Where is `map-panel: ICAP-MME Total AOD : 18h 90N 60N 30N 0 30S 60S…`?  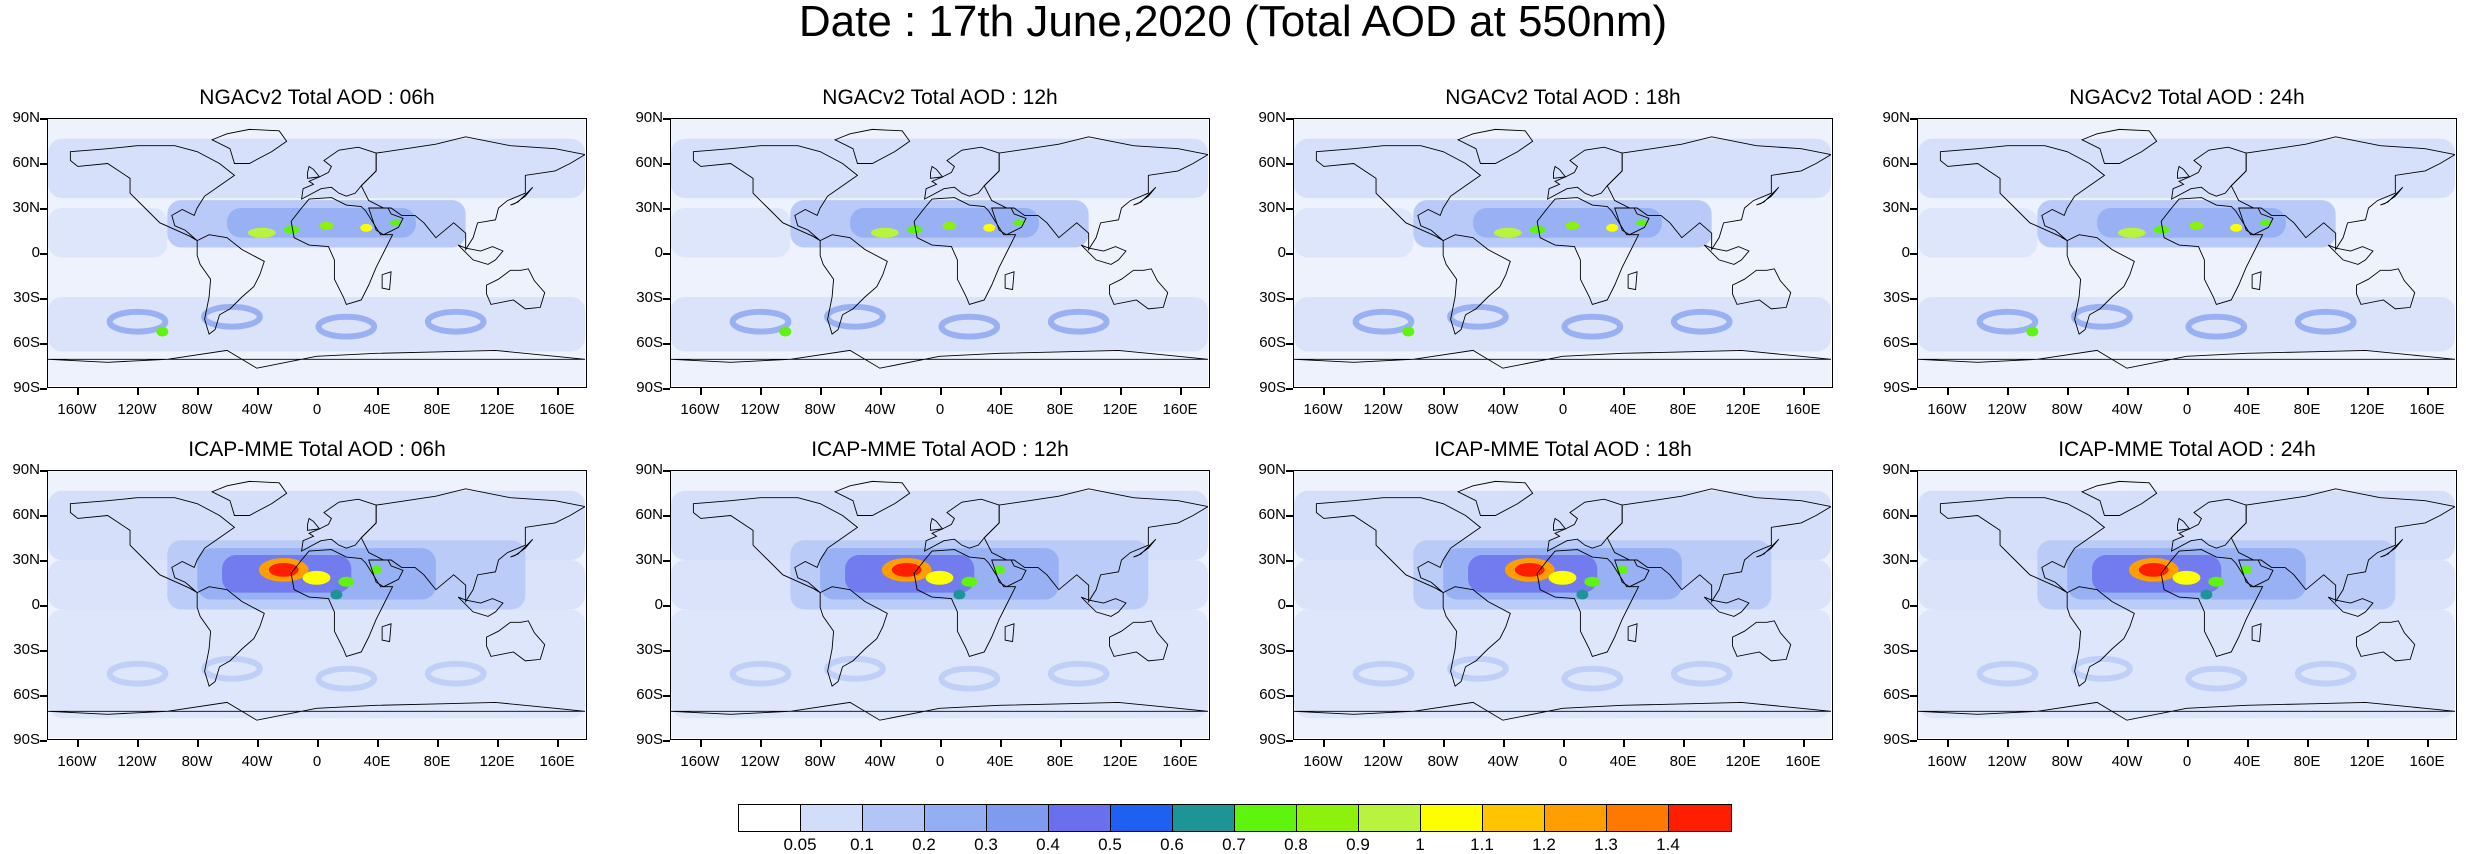 map-panel: ICAP-MME Total AOD : 18h 90N 60N 30N 0 30S 60S… is located at coordinates (1539, 608).